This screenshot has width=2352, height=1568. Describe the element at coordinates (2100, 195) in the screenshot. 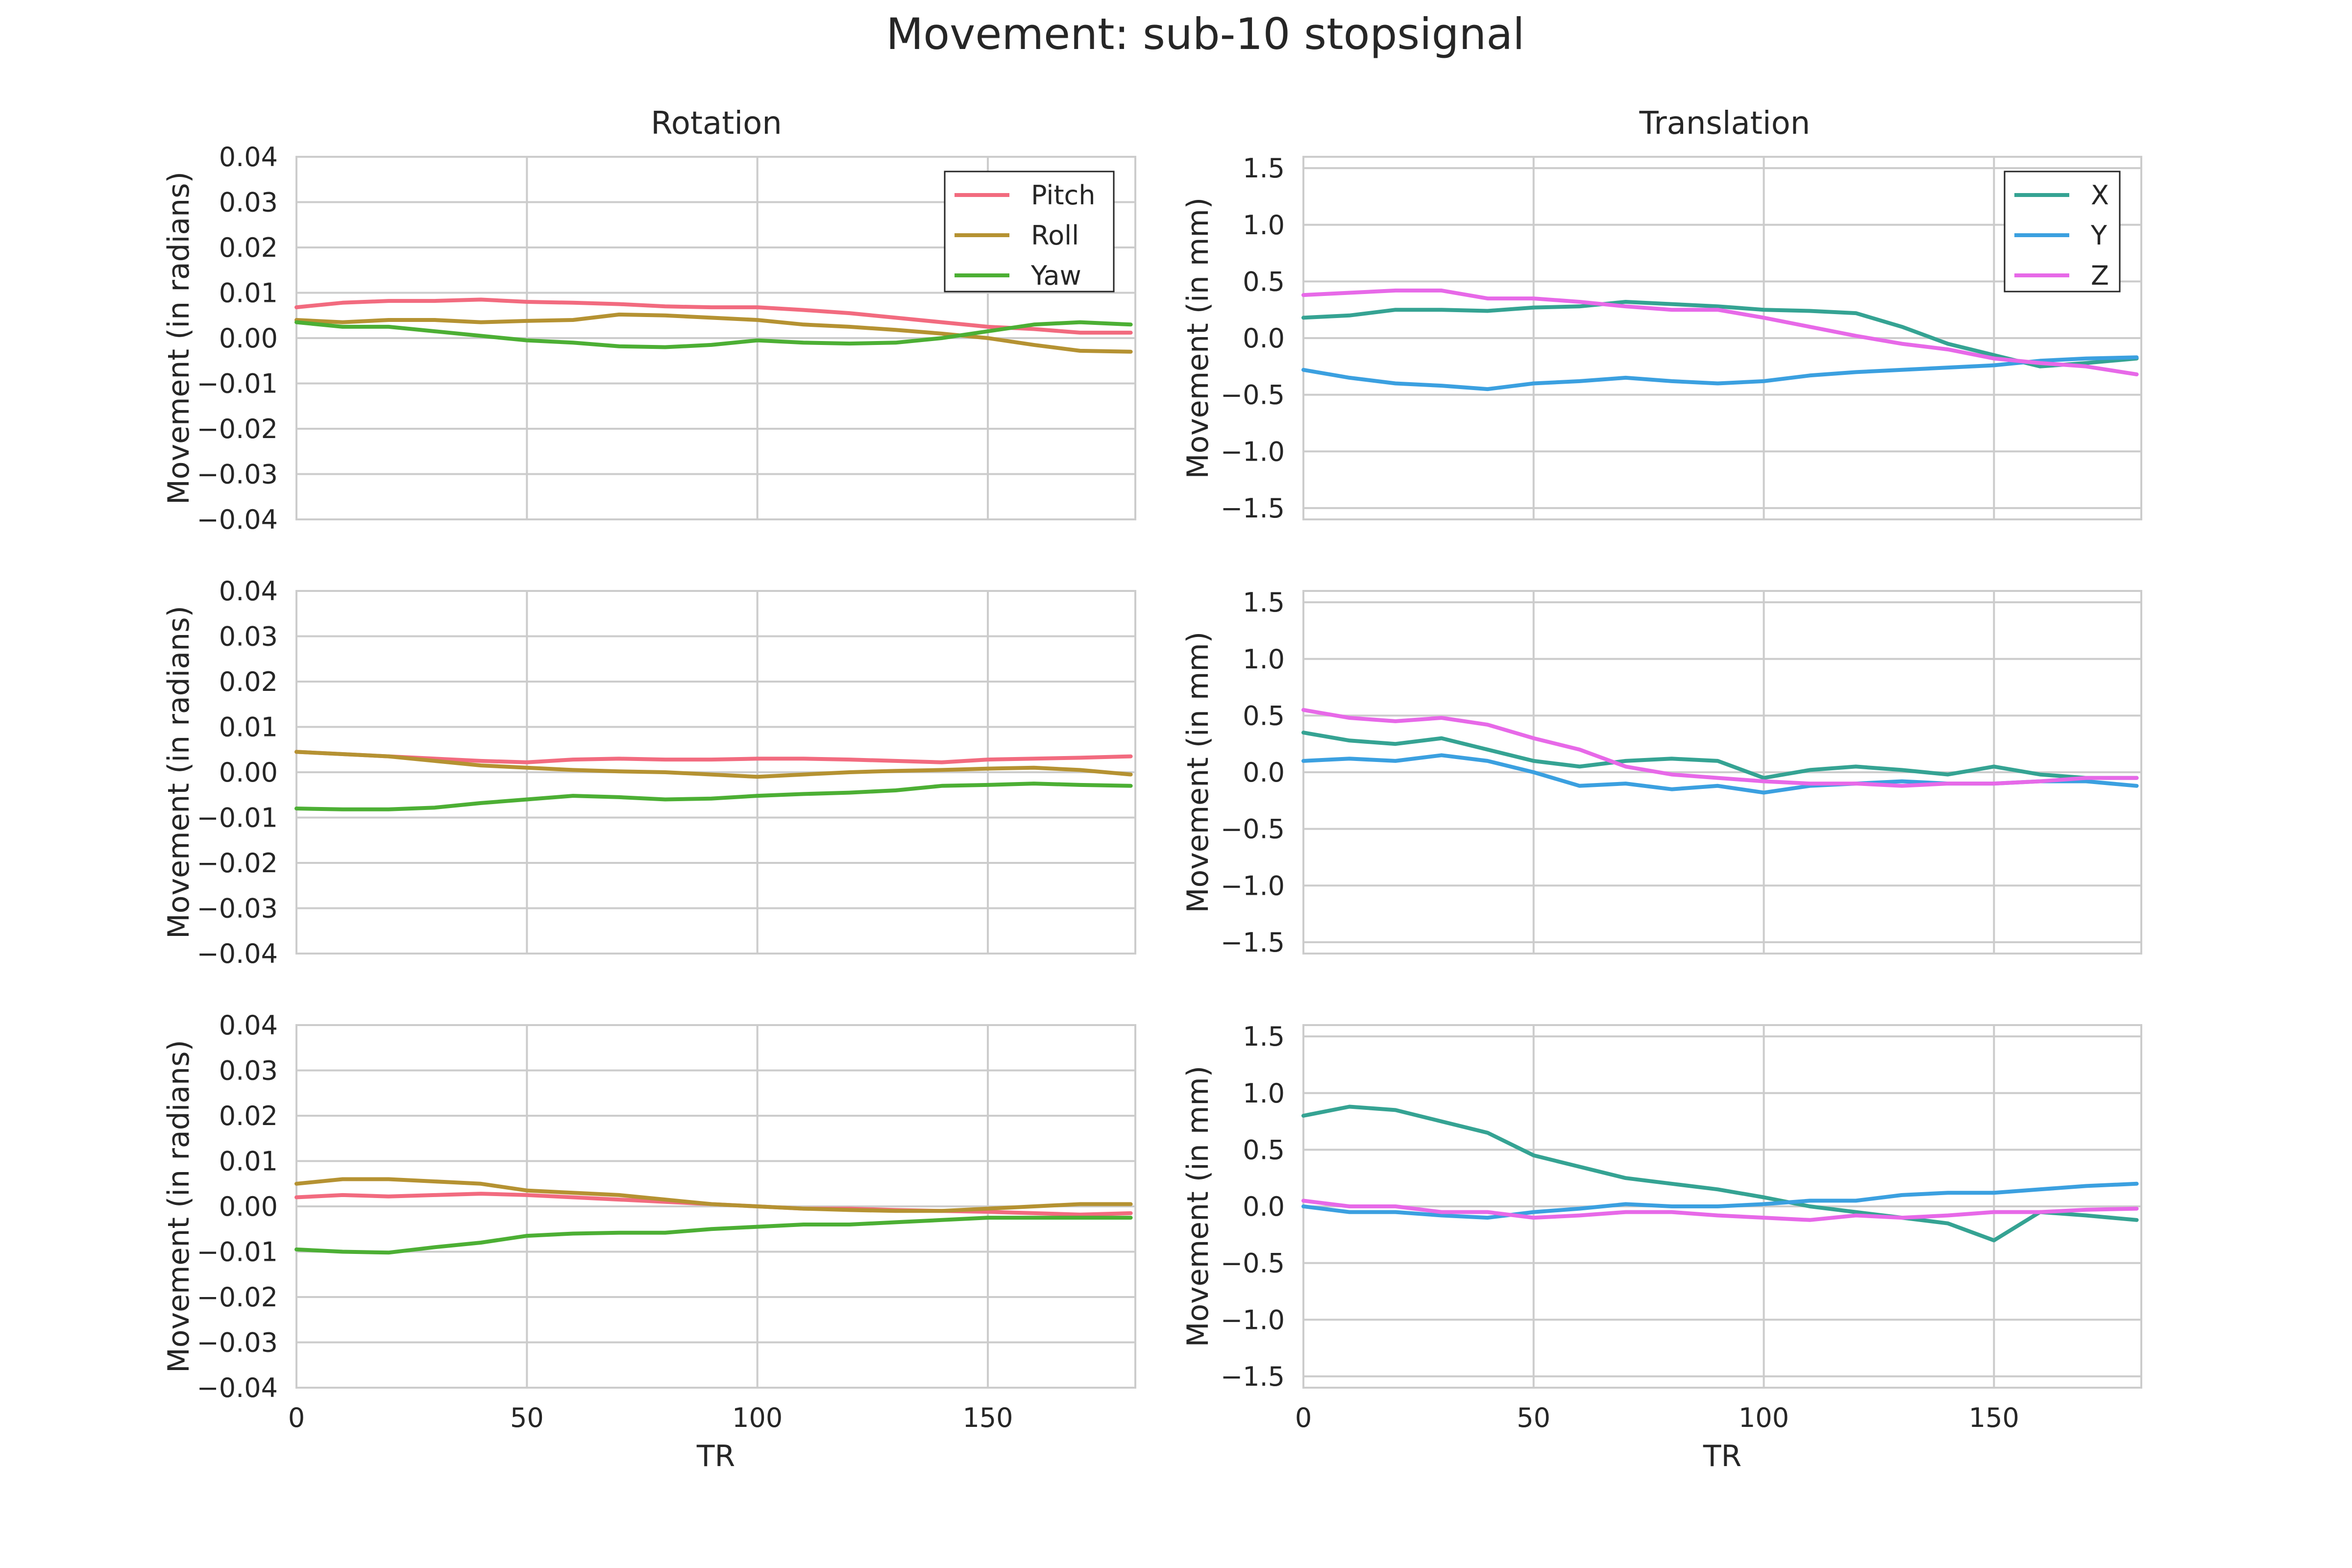

I see `legend-label-x: X` at that location.